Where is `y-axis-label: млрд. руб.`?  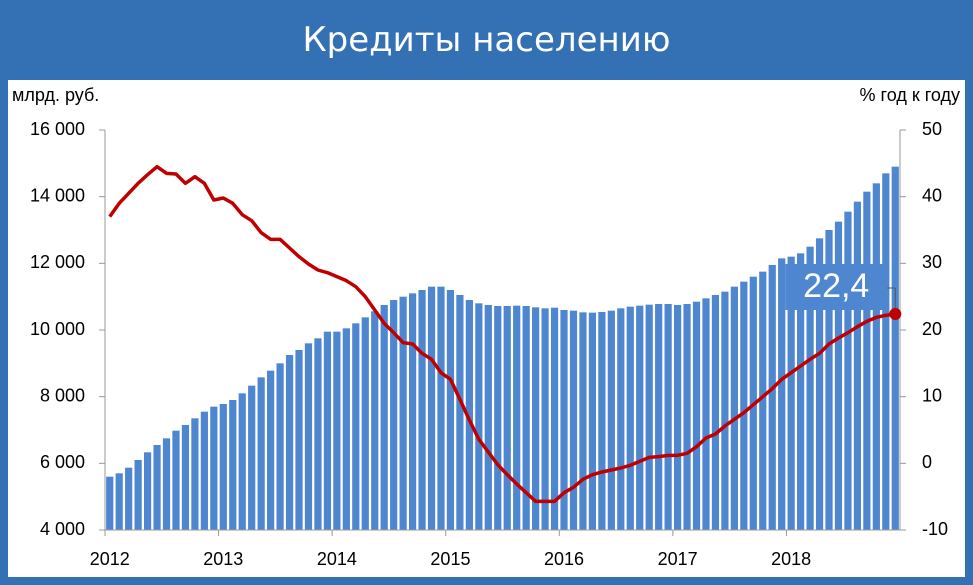 y-axis-label: млрд. руб. is located at coordinates (55, 95).